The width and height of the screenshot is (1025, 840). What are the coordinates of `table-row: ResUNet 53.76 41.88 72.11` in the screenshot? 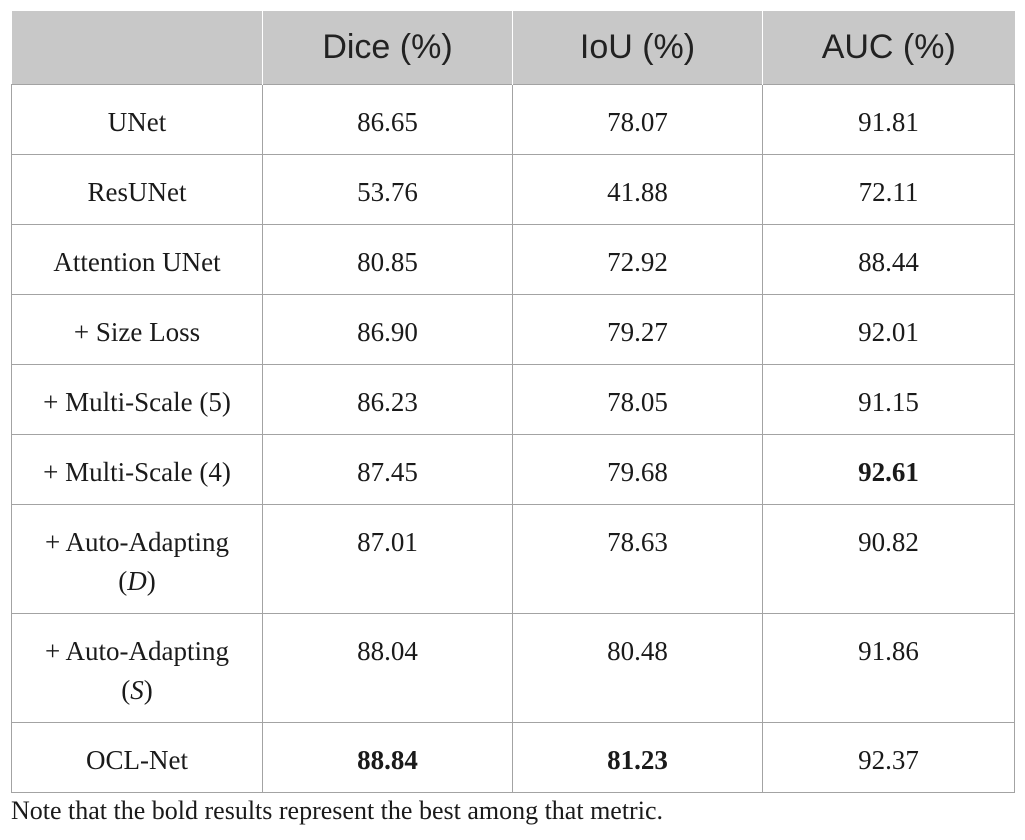 It's located at (513, 189).